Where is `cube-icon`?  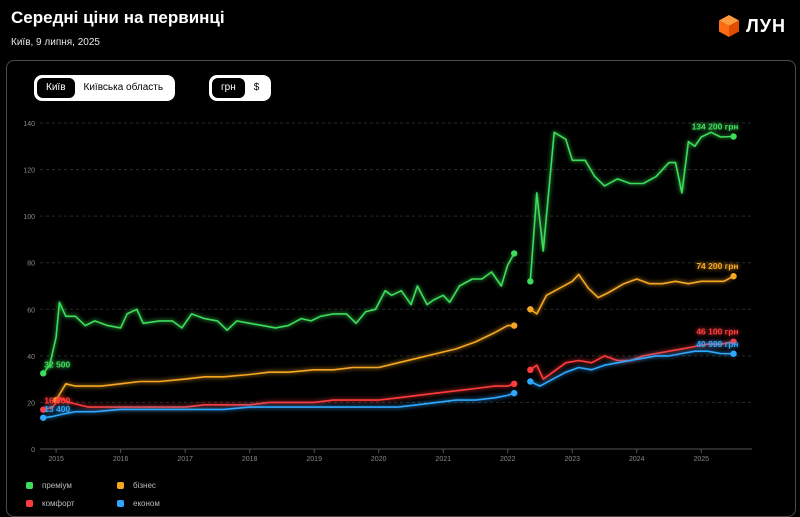 cube-icon is located at coordinates (729, 26).